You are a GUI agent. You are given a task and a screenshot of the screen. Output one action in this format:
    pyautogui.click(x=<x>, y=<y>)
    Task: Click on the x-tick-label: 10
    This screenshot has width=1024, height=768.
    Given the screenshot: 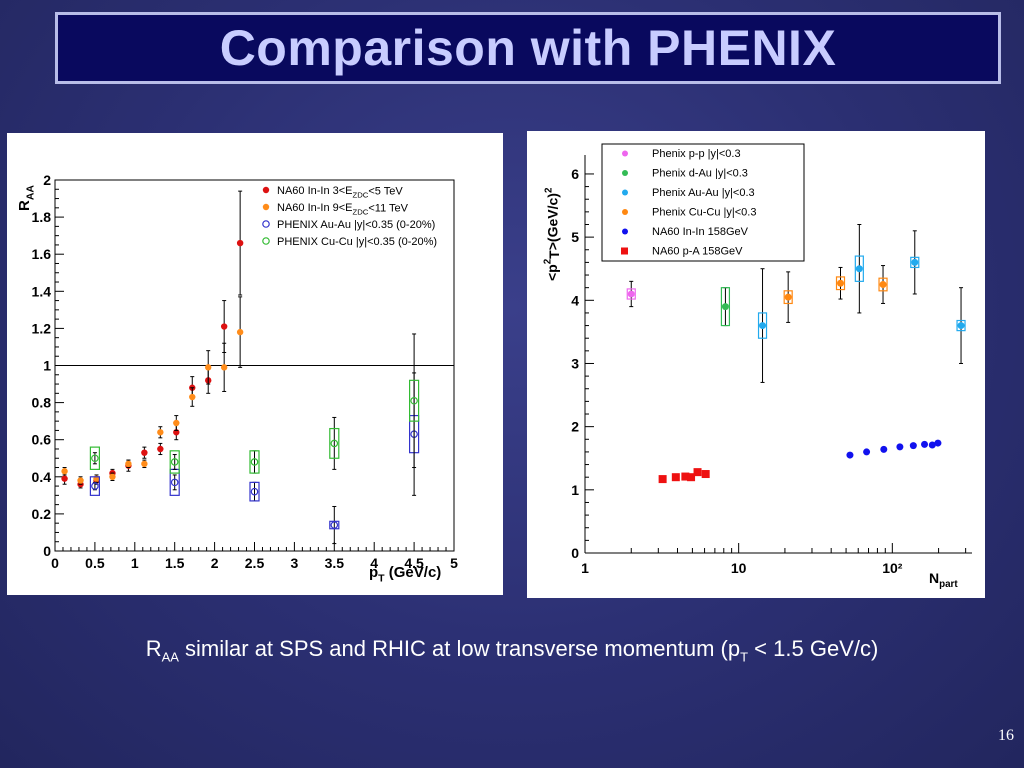 What is the action you would take?
    pyautogui.click(x=739, y=568)
    